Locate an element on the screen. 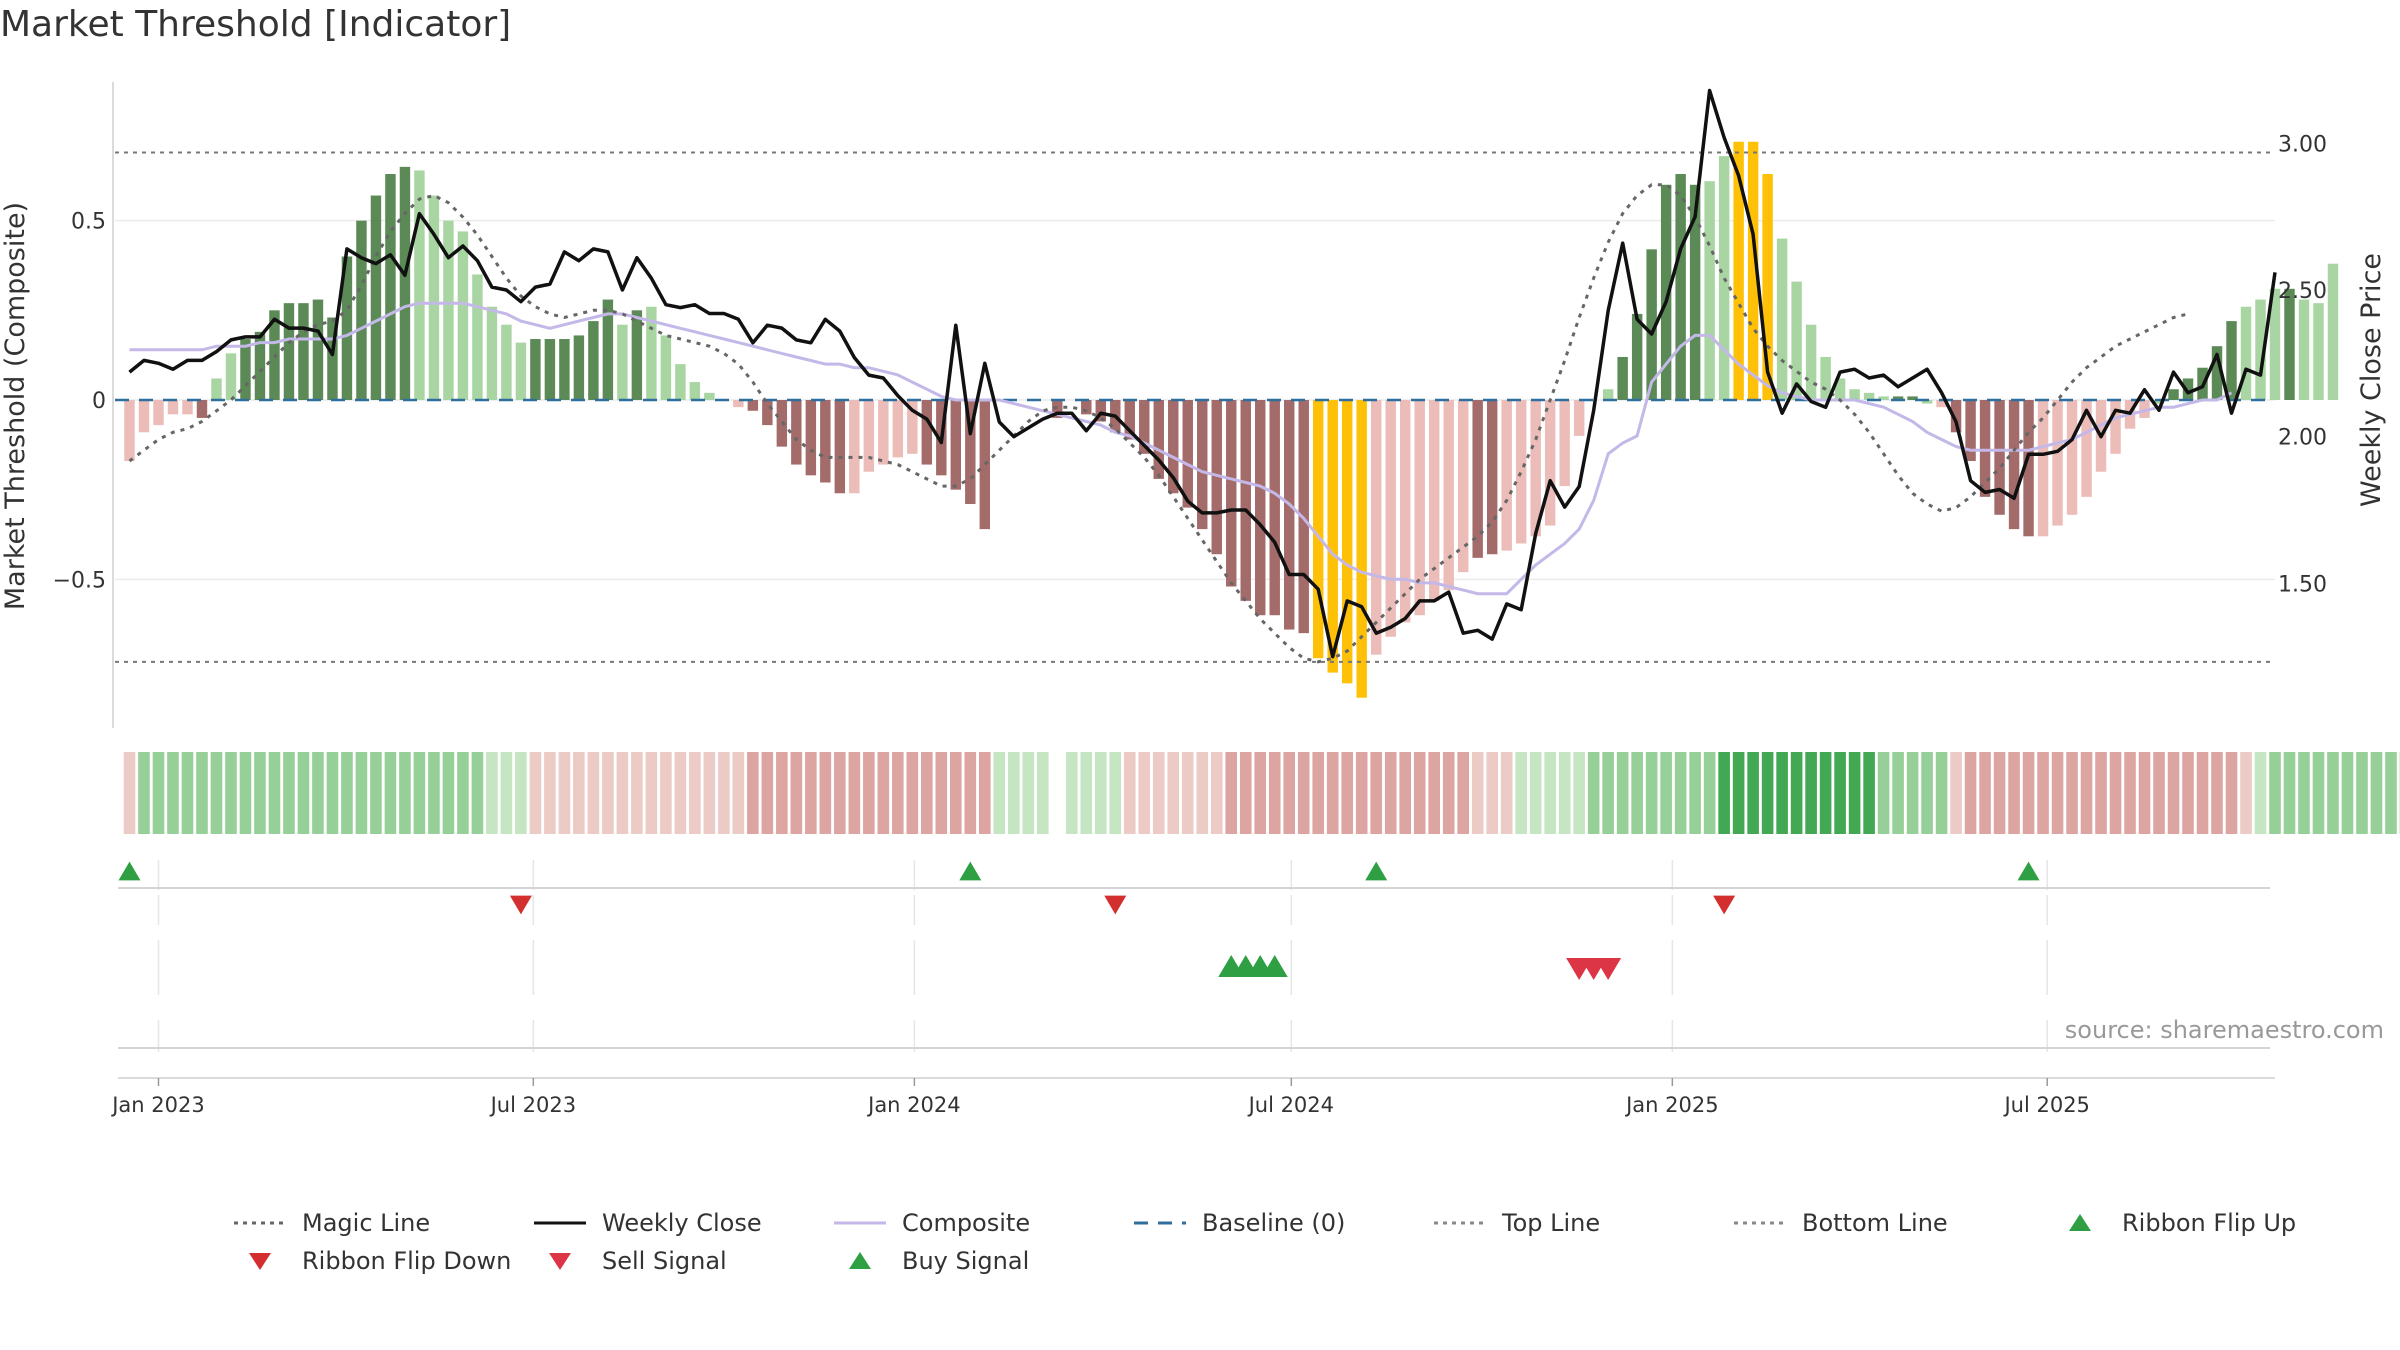  sell-signal-marker is located at coordinates (1608, 969).